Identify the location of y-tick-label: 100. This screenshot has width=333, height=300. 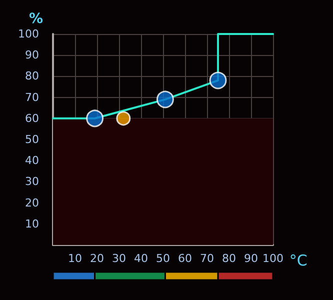
(28, 34).